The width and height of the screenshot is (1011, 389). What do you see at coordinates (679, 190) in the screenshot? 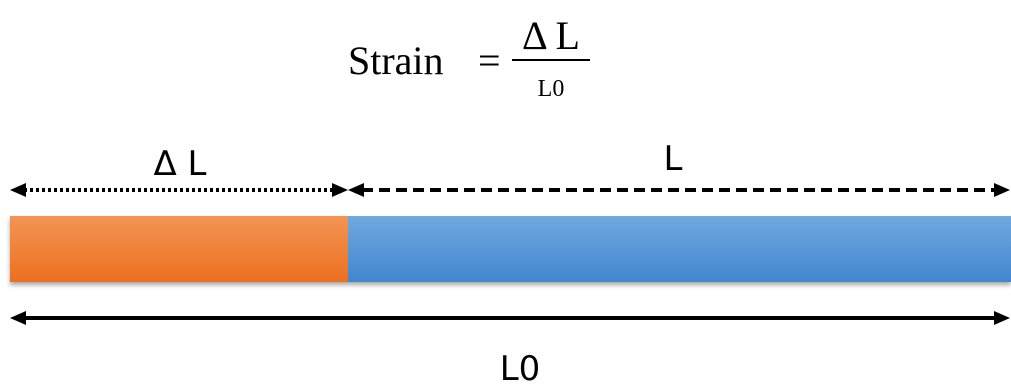
I see `l-dashed-arrow` at bounding box center [679, 190].